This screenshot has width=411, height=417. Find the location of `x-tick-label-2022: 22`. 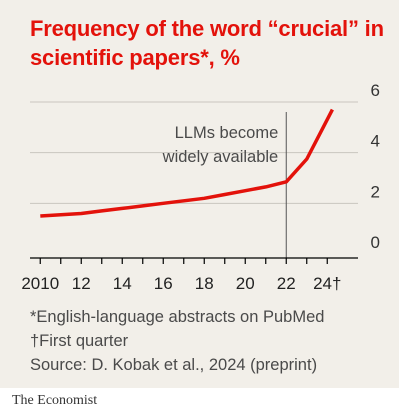

x-tick-label-2022: 22 is located at coordinates (286, 283).